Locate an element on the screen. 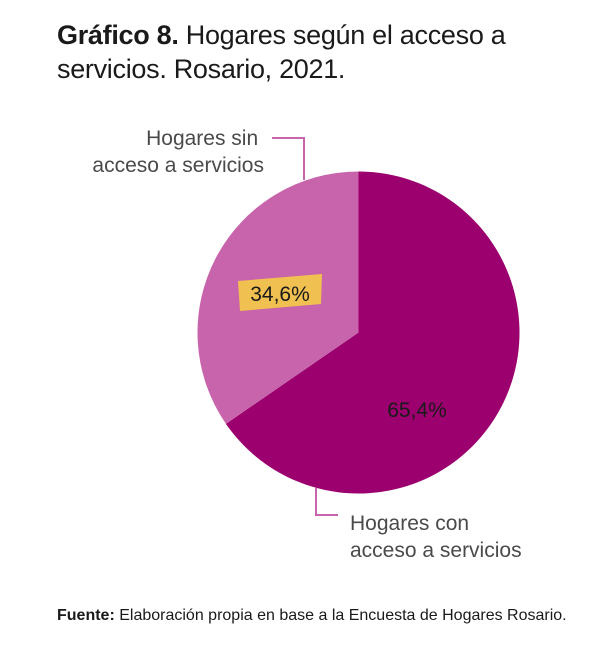 Image resolution: width=600 pixels, height=659 pixels. value-label-con-acceso: 65,4% is located at coordinates (417, 410).